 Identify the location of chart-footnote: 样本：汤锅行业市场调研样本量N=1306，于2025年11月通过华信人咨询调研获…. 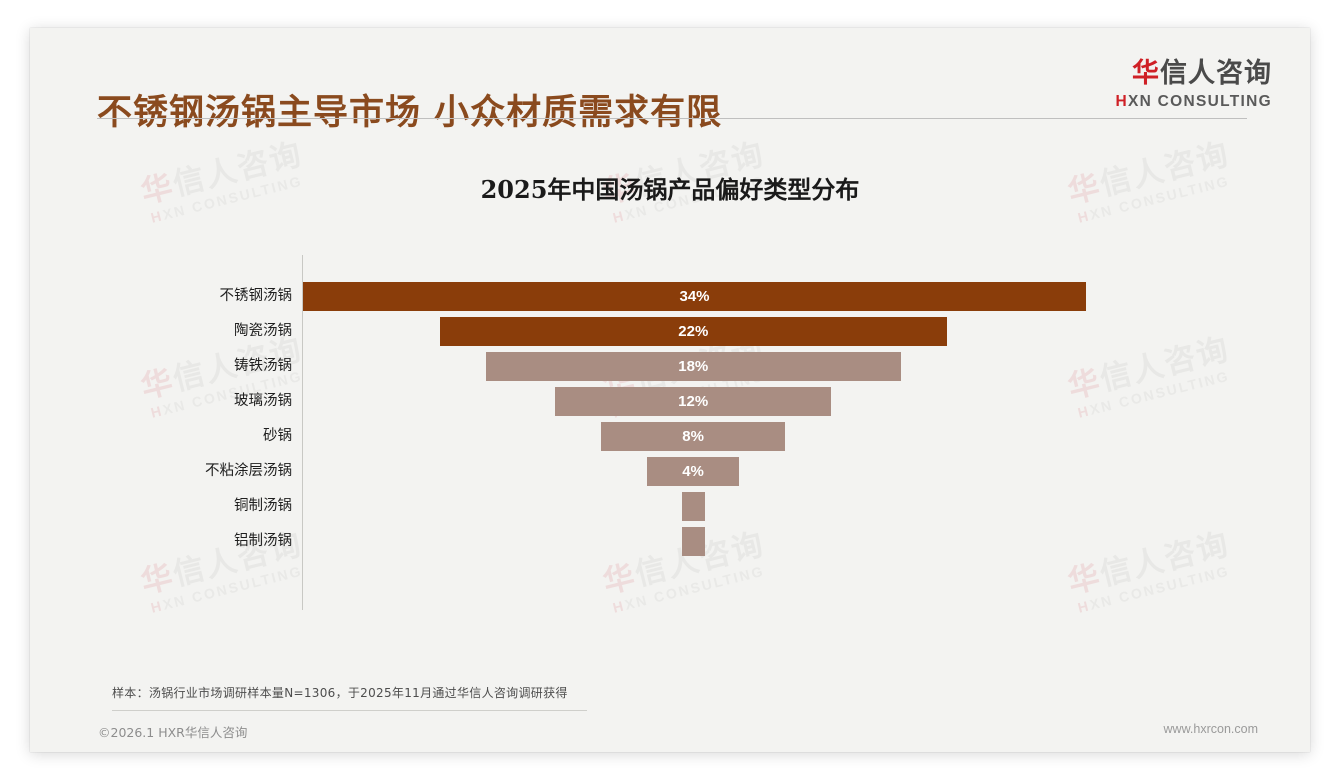
(340, 693).